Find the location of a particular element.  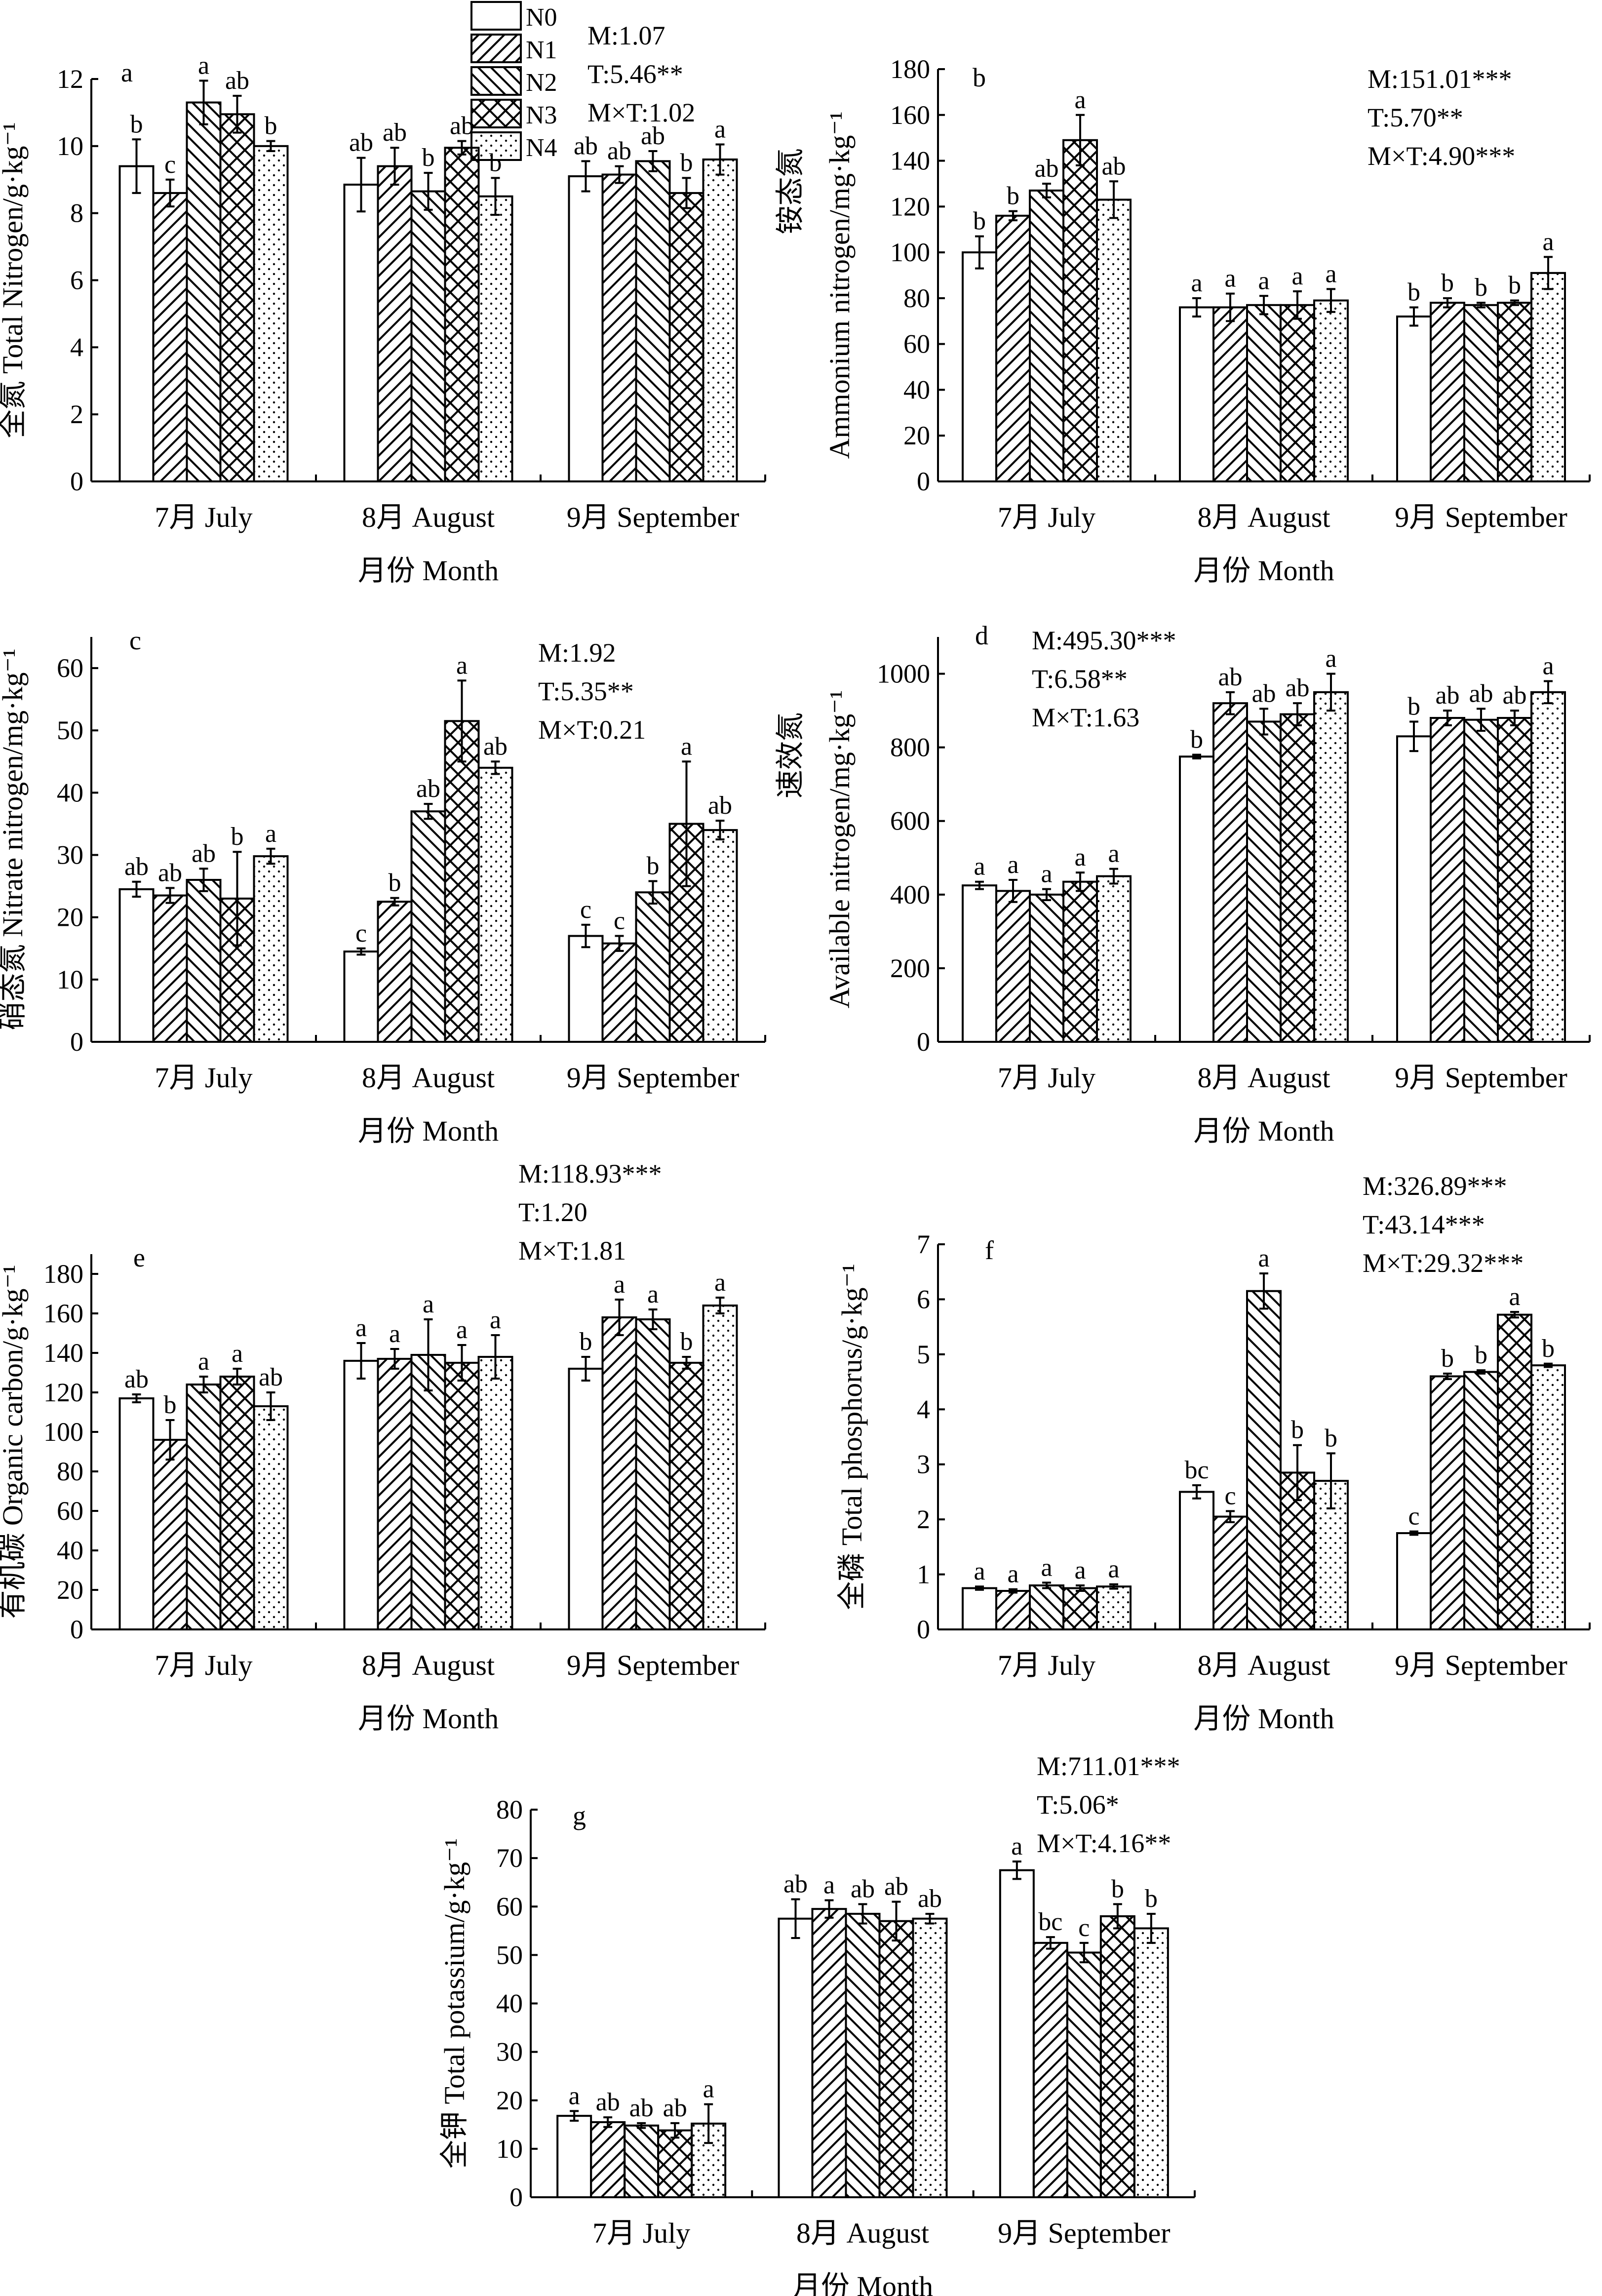

y-axis-title: Ammonium nitrogen/mg·kg⁻¹ is located at coordinates (839, 286).